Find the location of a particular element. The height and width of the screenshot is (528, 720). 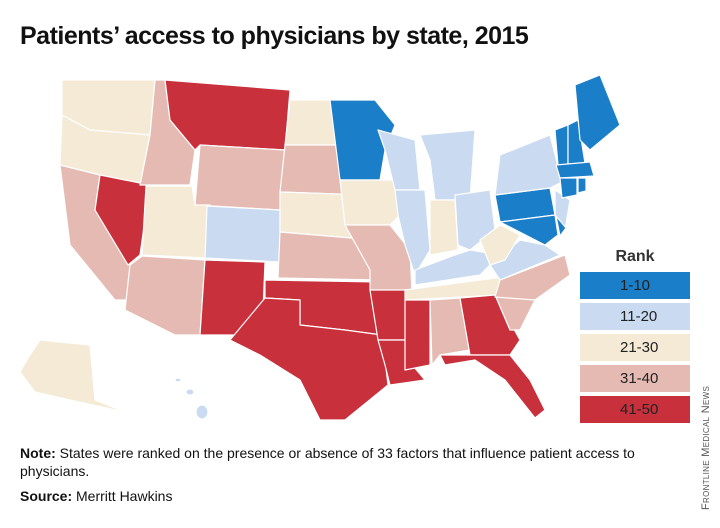

legend-title: Rank is located at coordinates (635, 256).